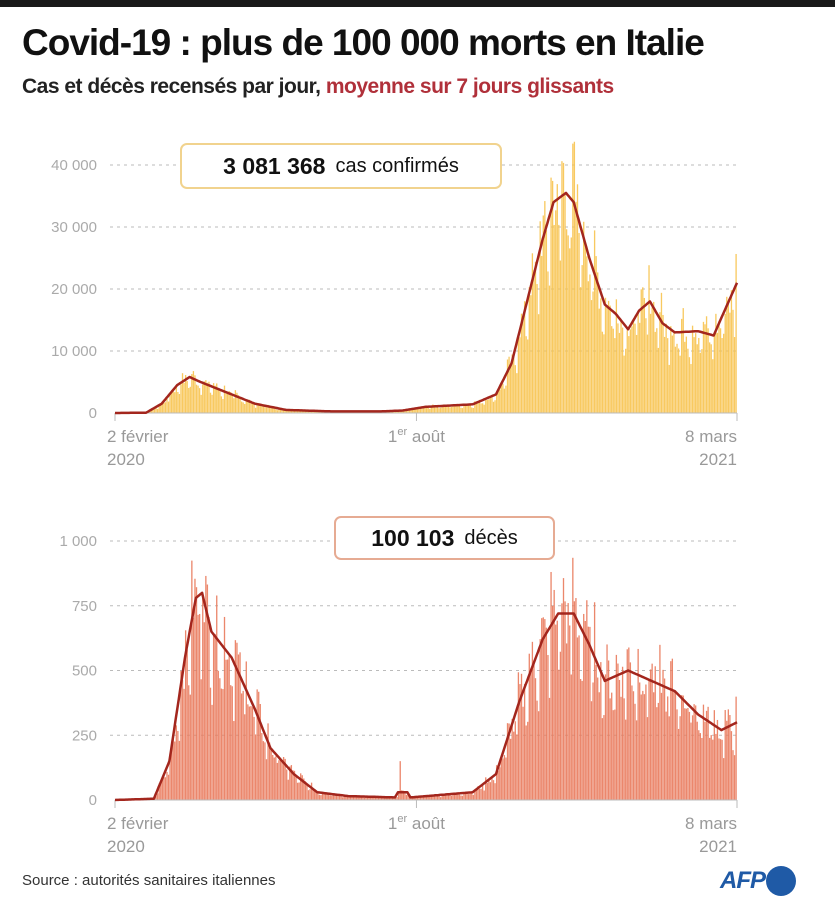  I want to click on deaths-xtick-label: 8 mars, so click(711, 823).